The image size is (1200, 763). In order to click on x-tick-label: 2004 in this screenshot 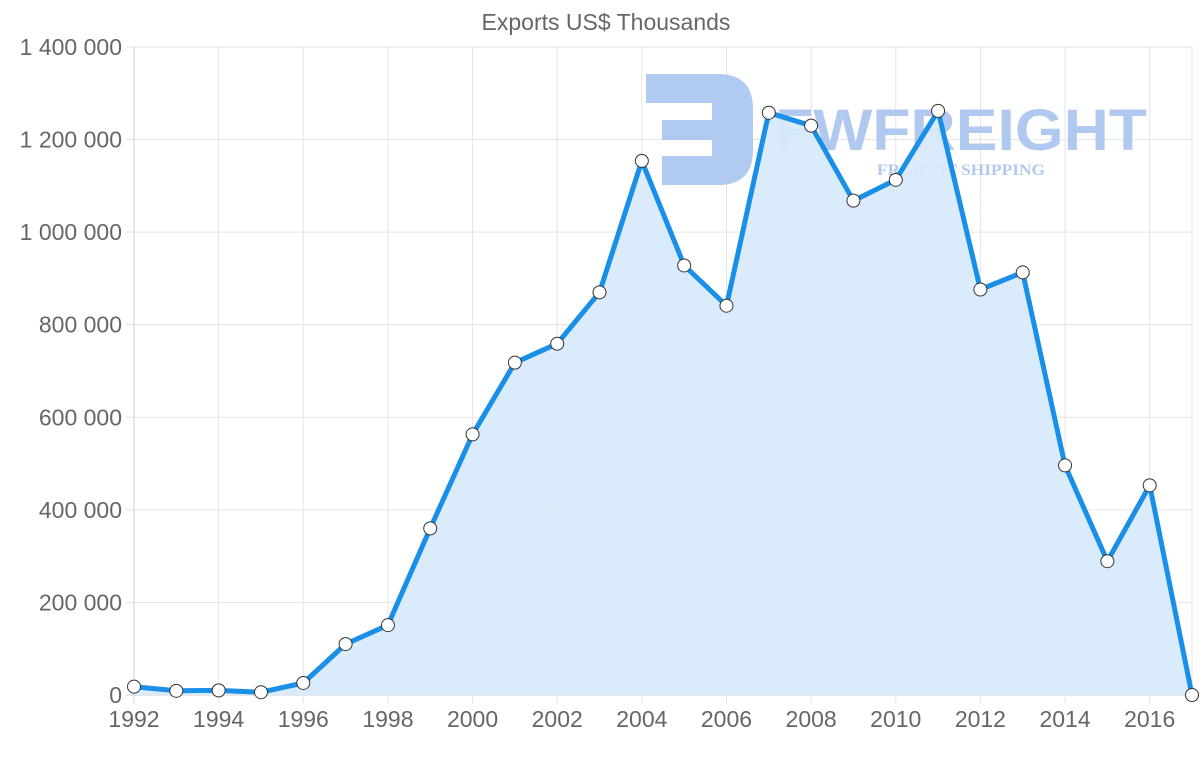, I will do `click(641, 719)`.